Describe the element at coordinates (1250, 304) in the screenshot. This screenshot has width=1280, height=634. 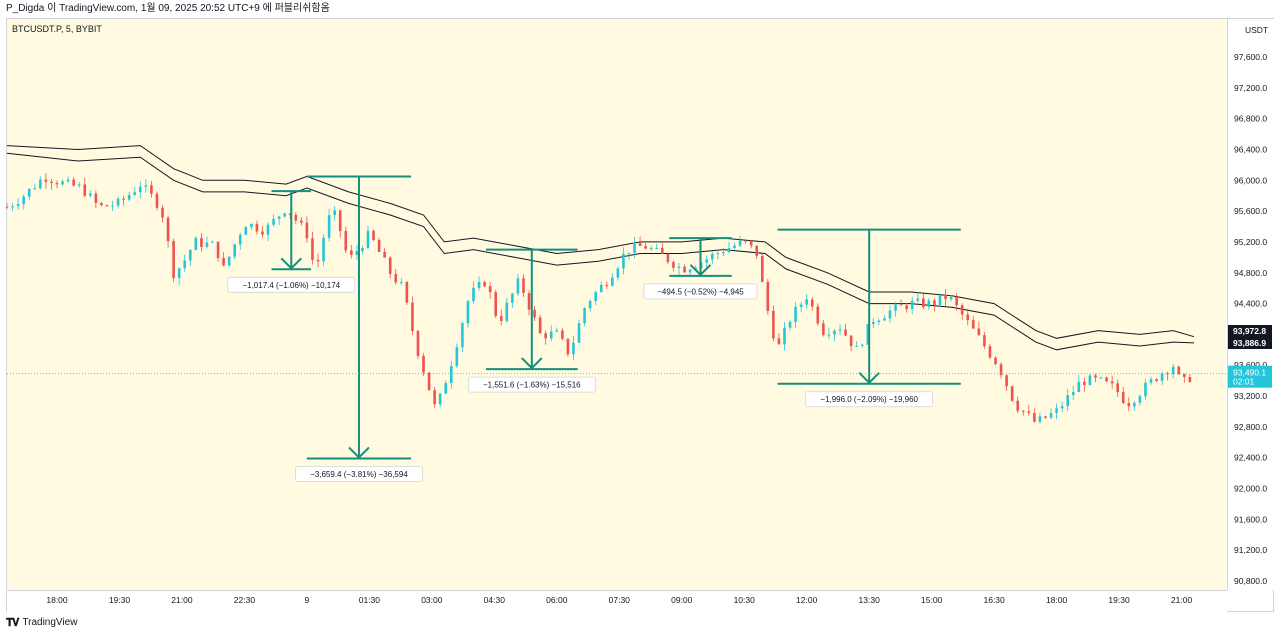
I see `price-axis` at that location.